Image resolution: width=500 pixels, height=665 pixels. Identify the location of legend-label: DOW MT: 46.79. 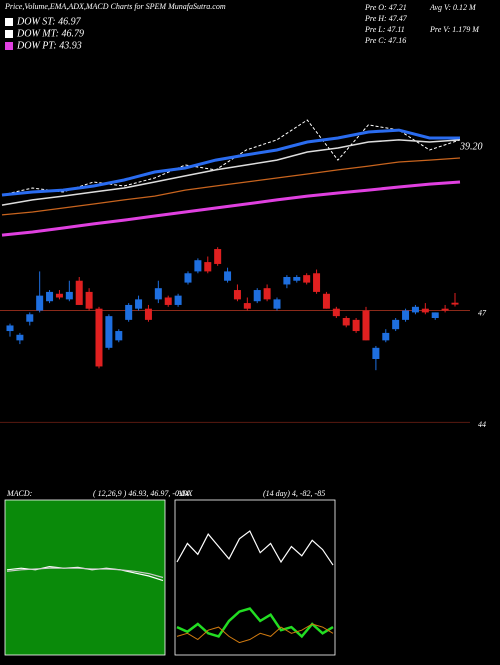
(50, 33).